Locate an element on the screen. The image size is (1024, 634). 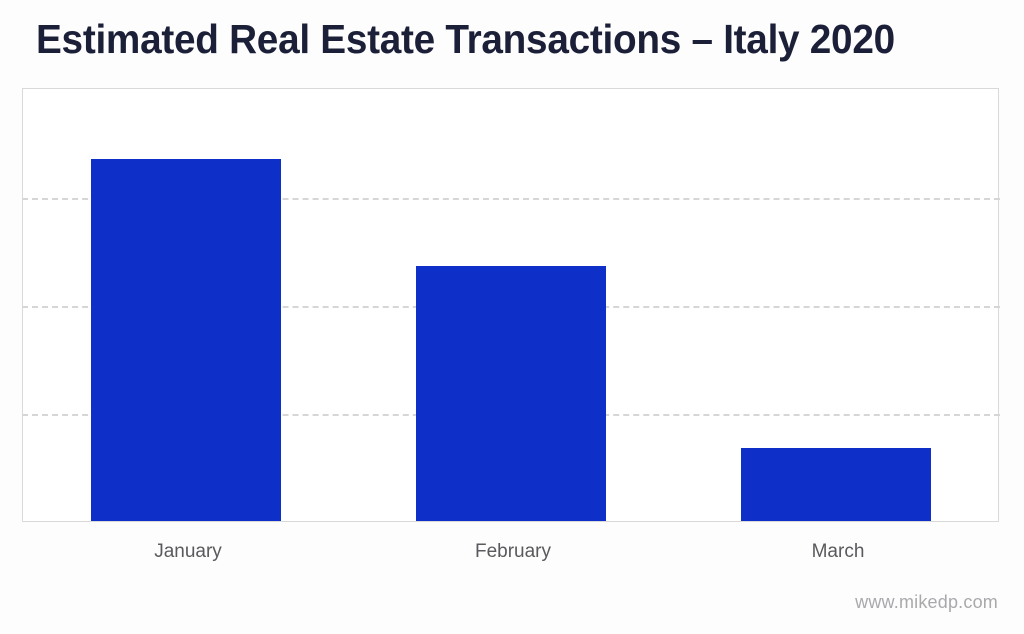
category-label-february: February is located at coordinates (513, 551).